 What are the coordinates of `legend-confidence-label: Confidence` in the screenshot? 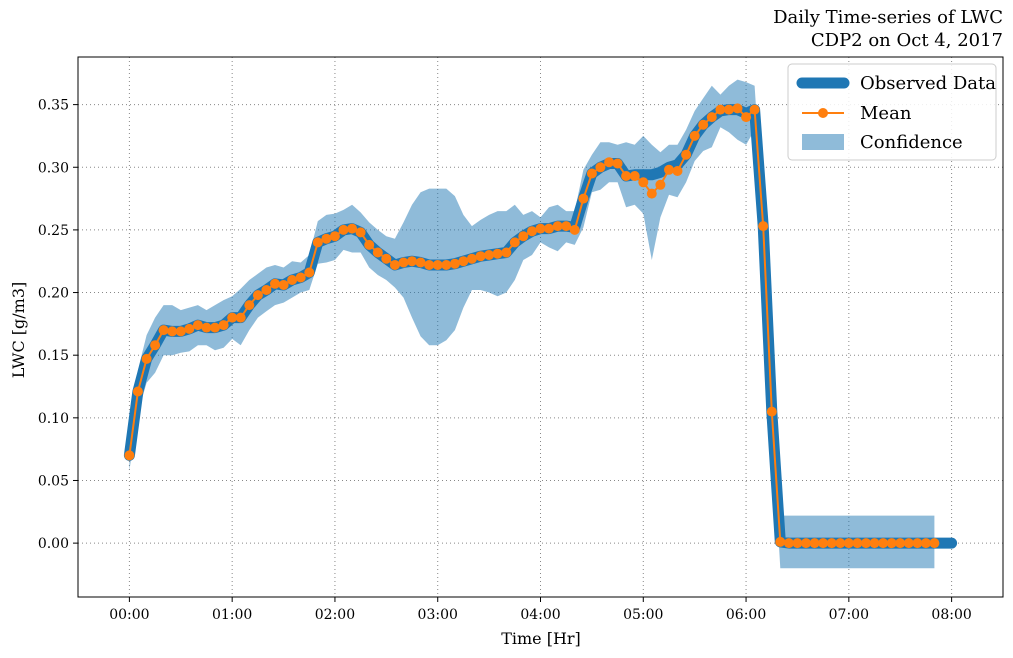 It's located at (911, 142).